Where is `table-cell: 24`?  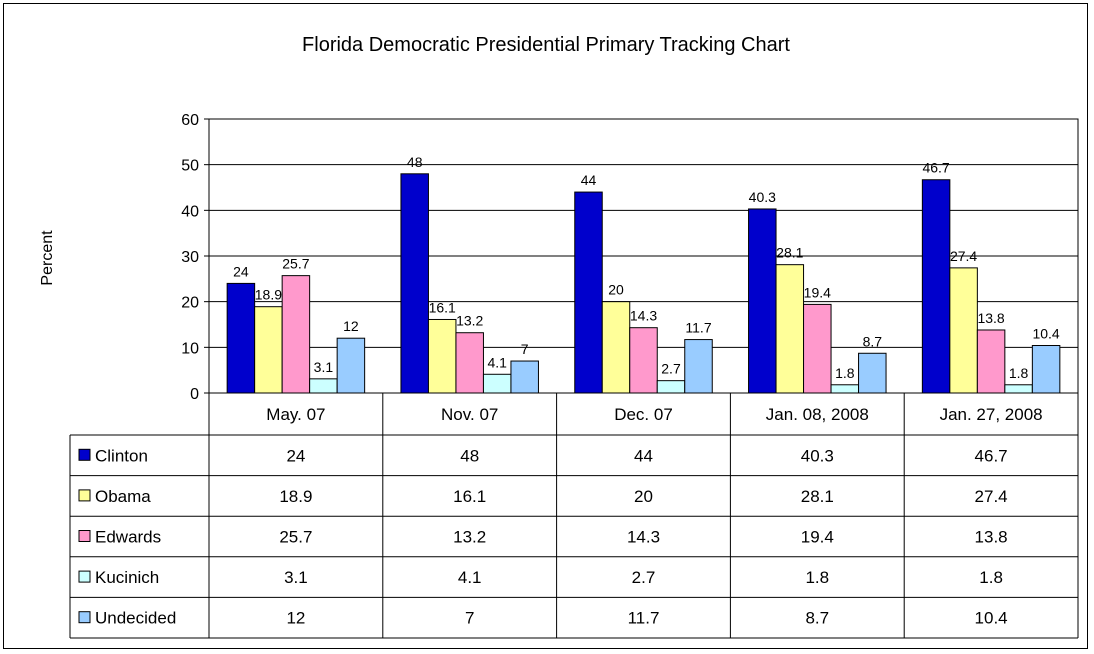 table-cell: 24 is located at coordinates (295, 455).